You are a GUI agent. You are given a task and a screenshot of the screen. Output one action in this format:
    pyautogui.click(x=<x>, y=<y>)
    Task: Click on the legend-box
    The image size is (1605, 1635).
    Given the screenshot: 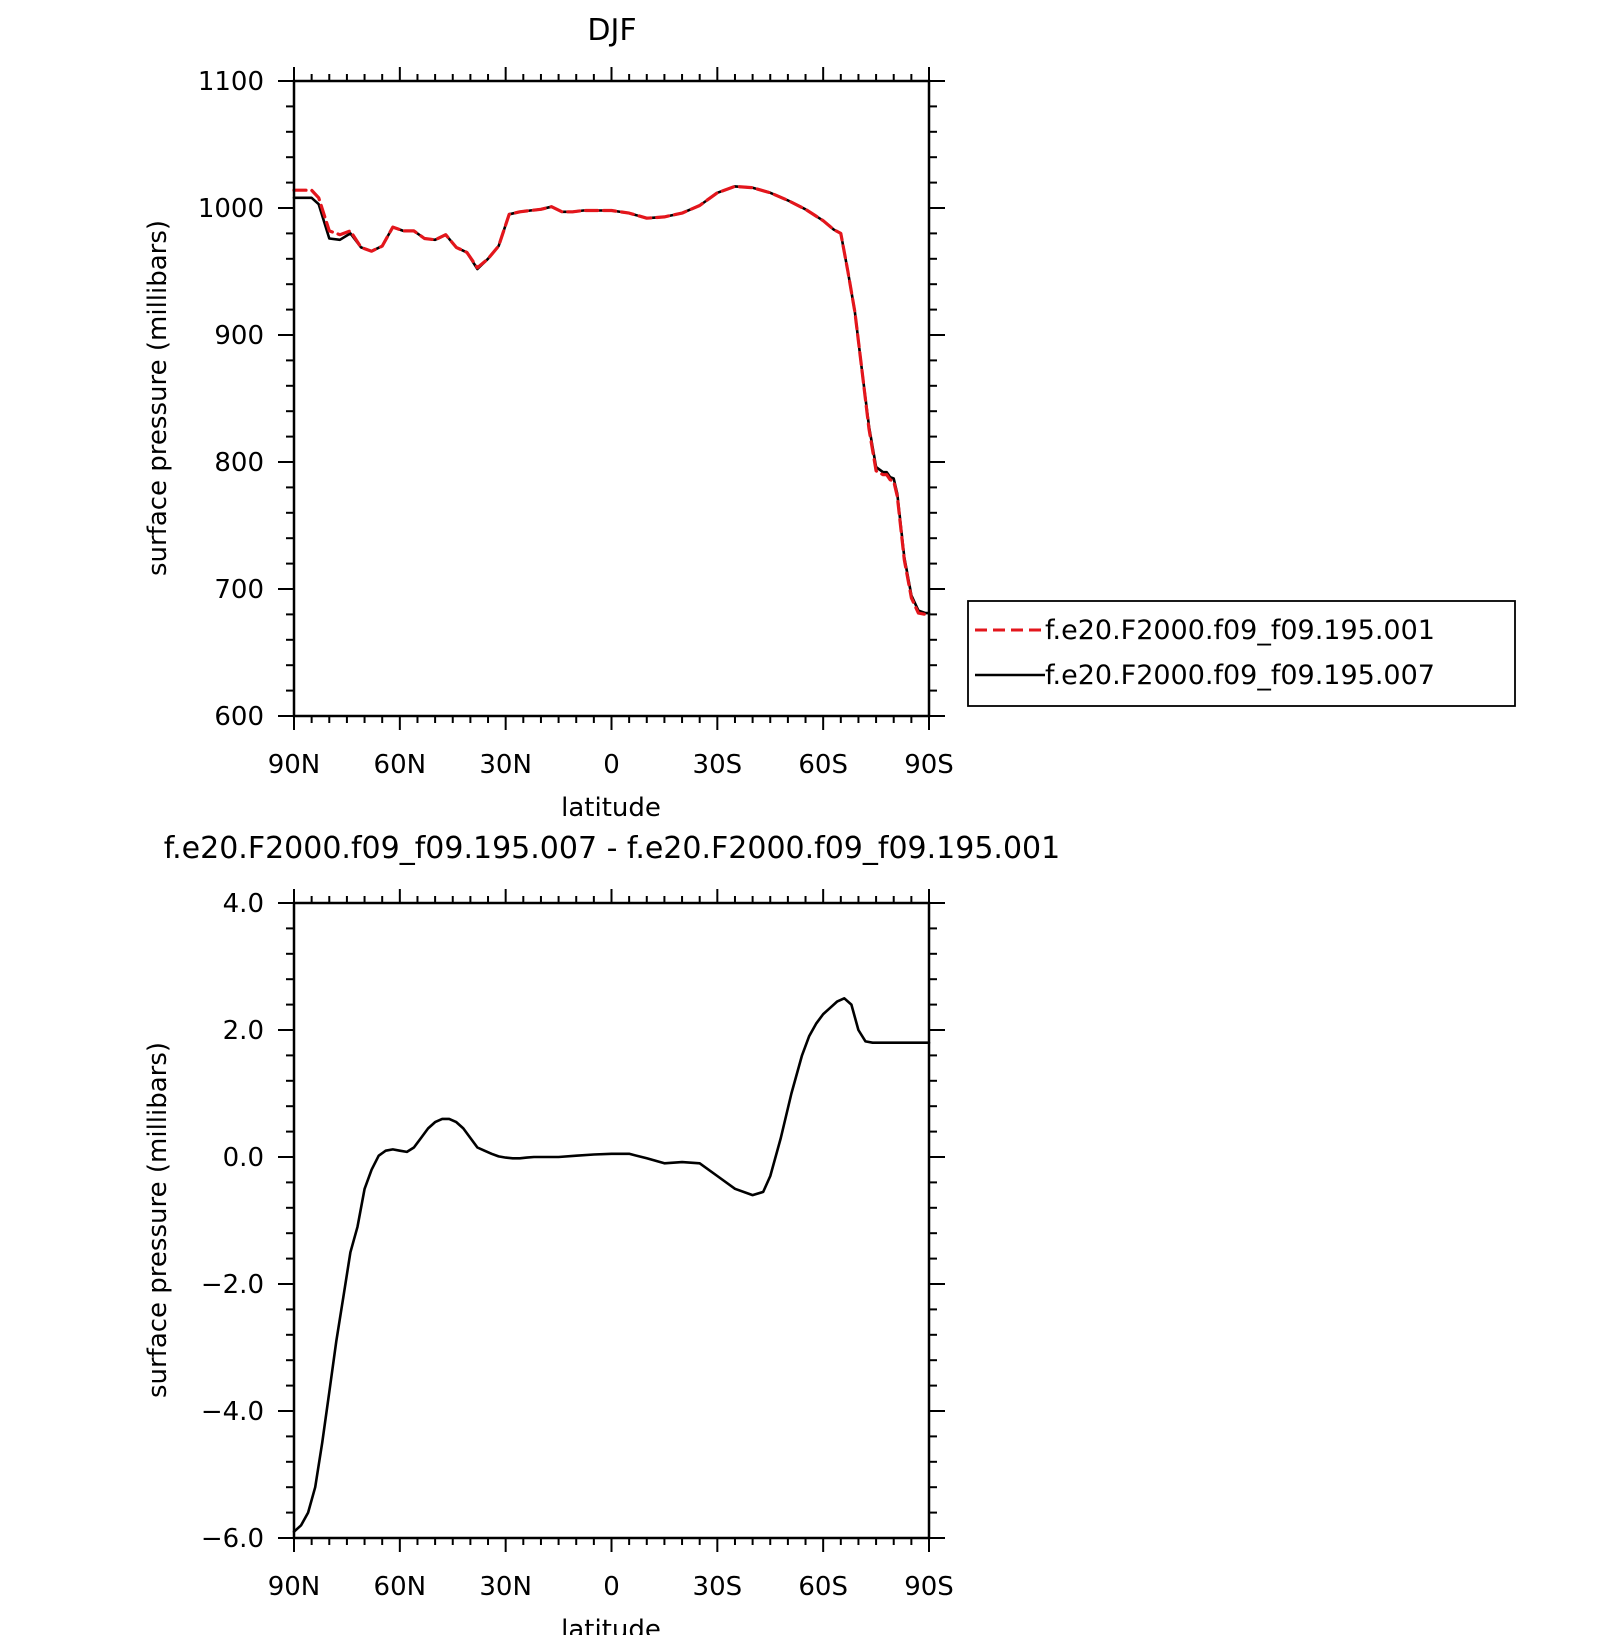 What is the action you would take?
    pyautogui.click(x=1241, y=653)
    